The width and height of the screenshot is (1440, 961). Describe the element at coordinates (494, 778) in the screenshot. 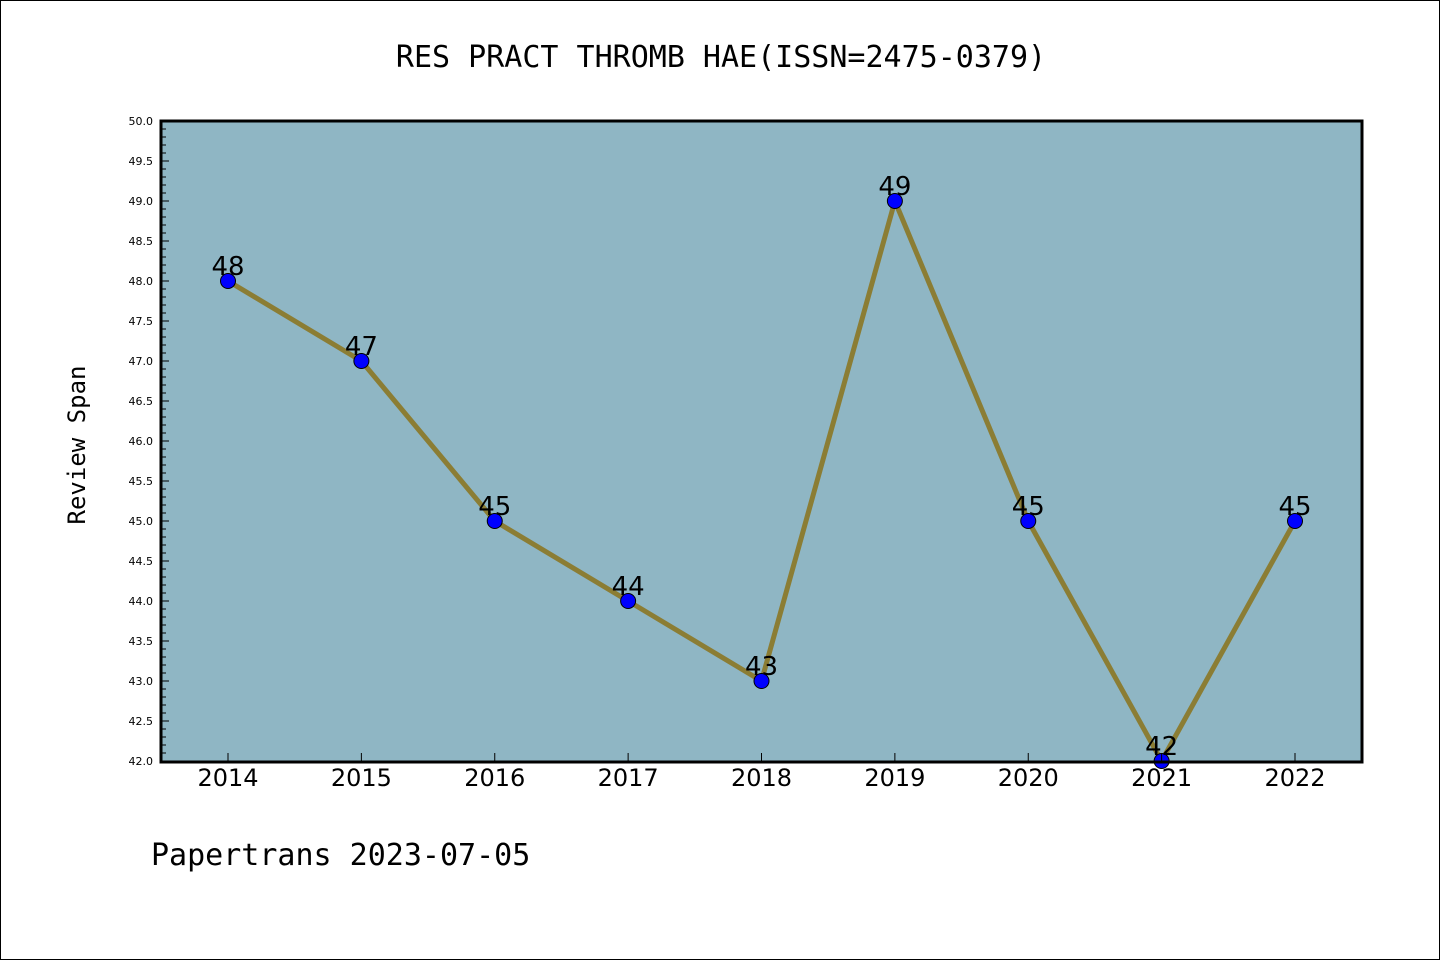

I see `x-tick-label: 2016` at that location.